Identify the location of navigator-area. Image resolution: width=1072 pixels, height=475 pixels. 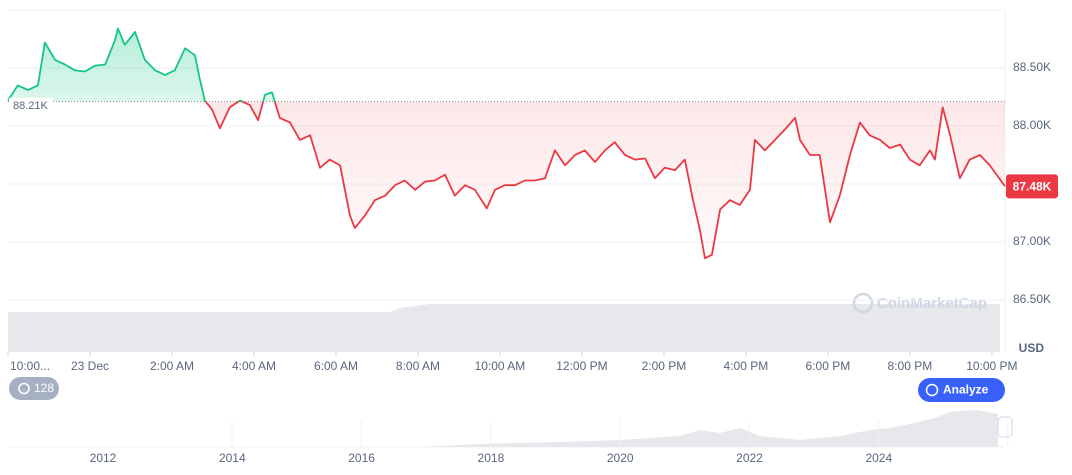
(503, 428).